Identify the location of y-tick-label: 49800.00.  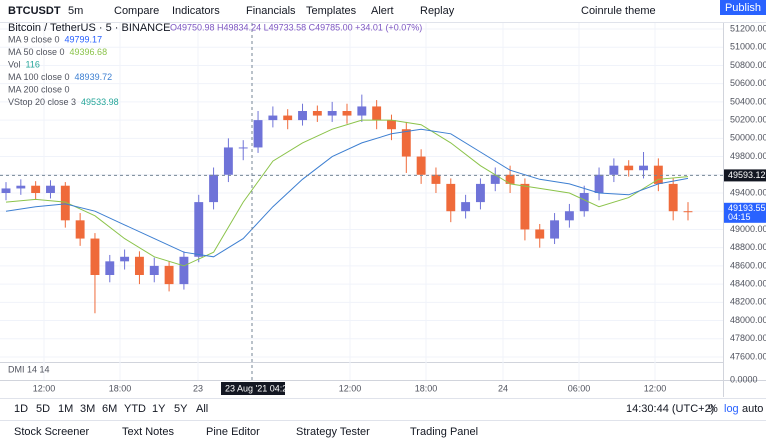
(748, 156).